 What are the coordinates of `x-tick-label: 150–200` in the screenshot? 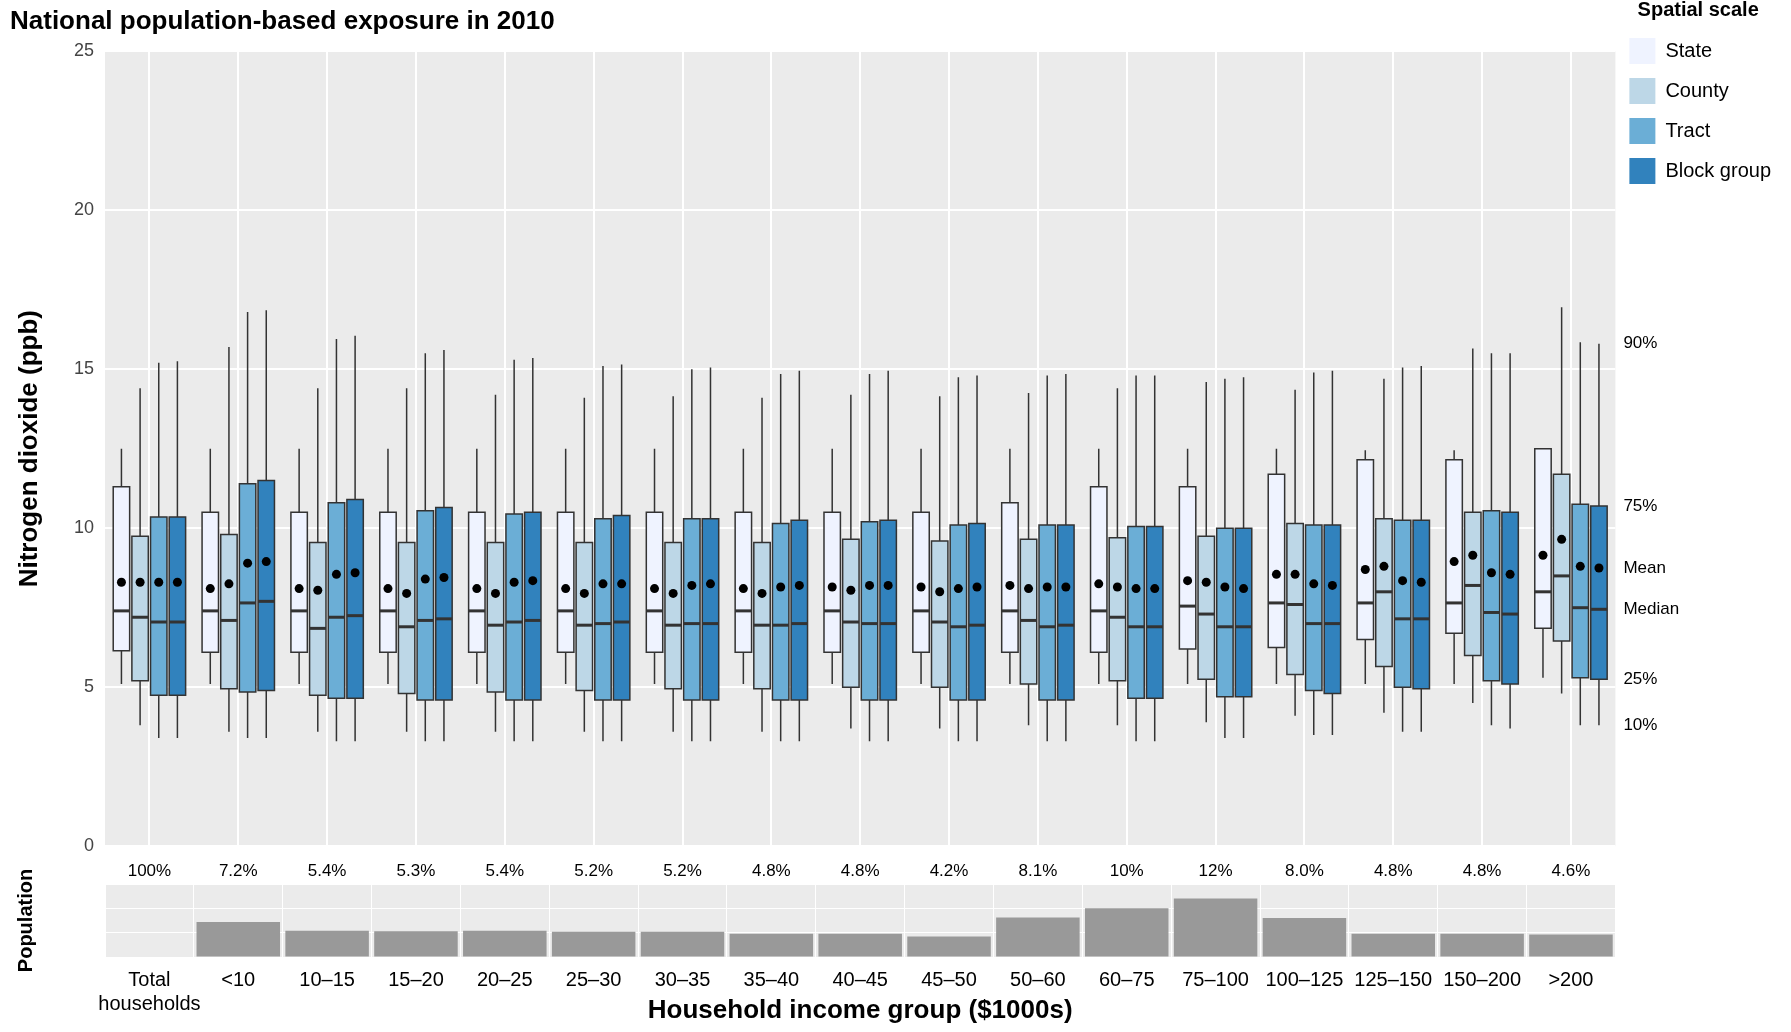 It's located at (1482, 978).